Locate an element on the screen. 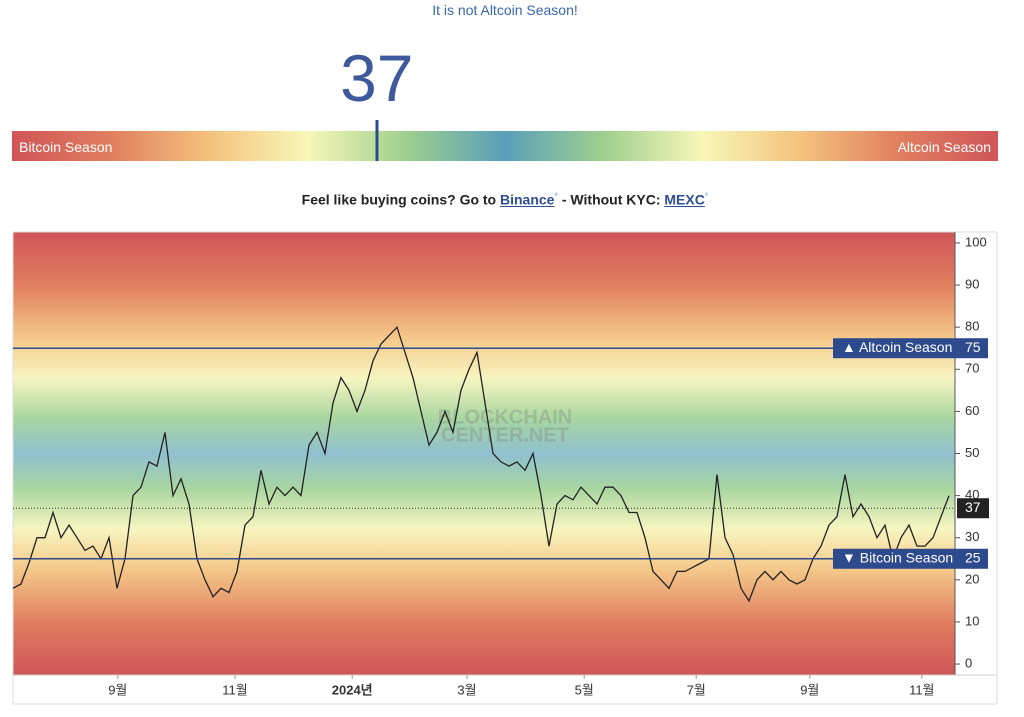 The width and height of the screenshot is (1024, 717). index-marker is located at coordinates (377, 140).